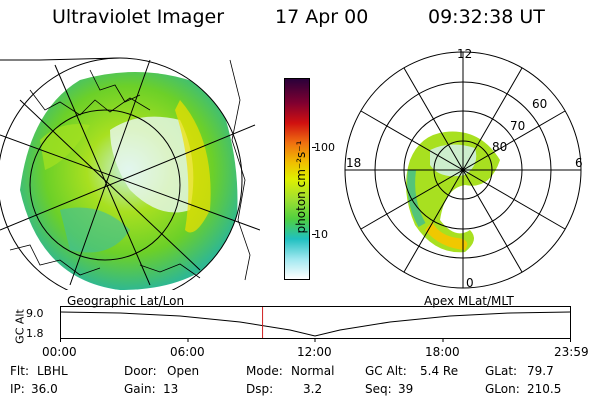  What do you see at coordinates (453, 192) in the screenshot?
I see `polar-aurora-image` at bounding box center [453, 192].